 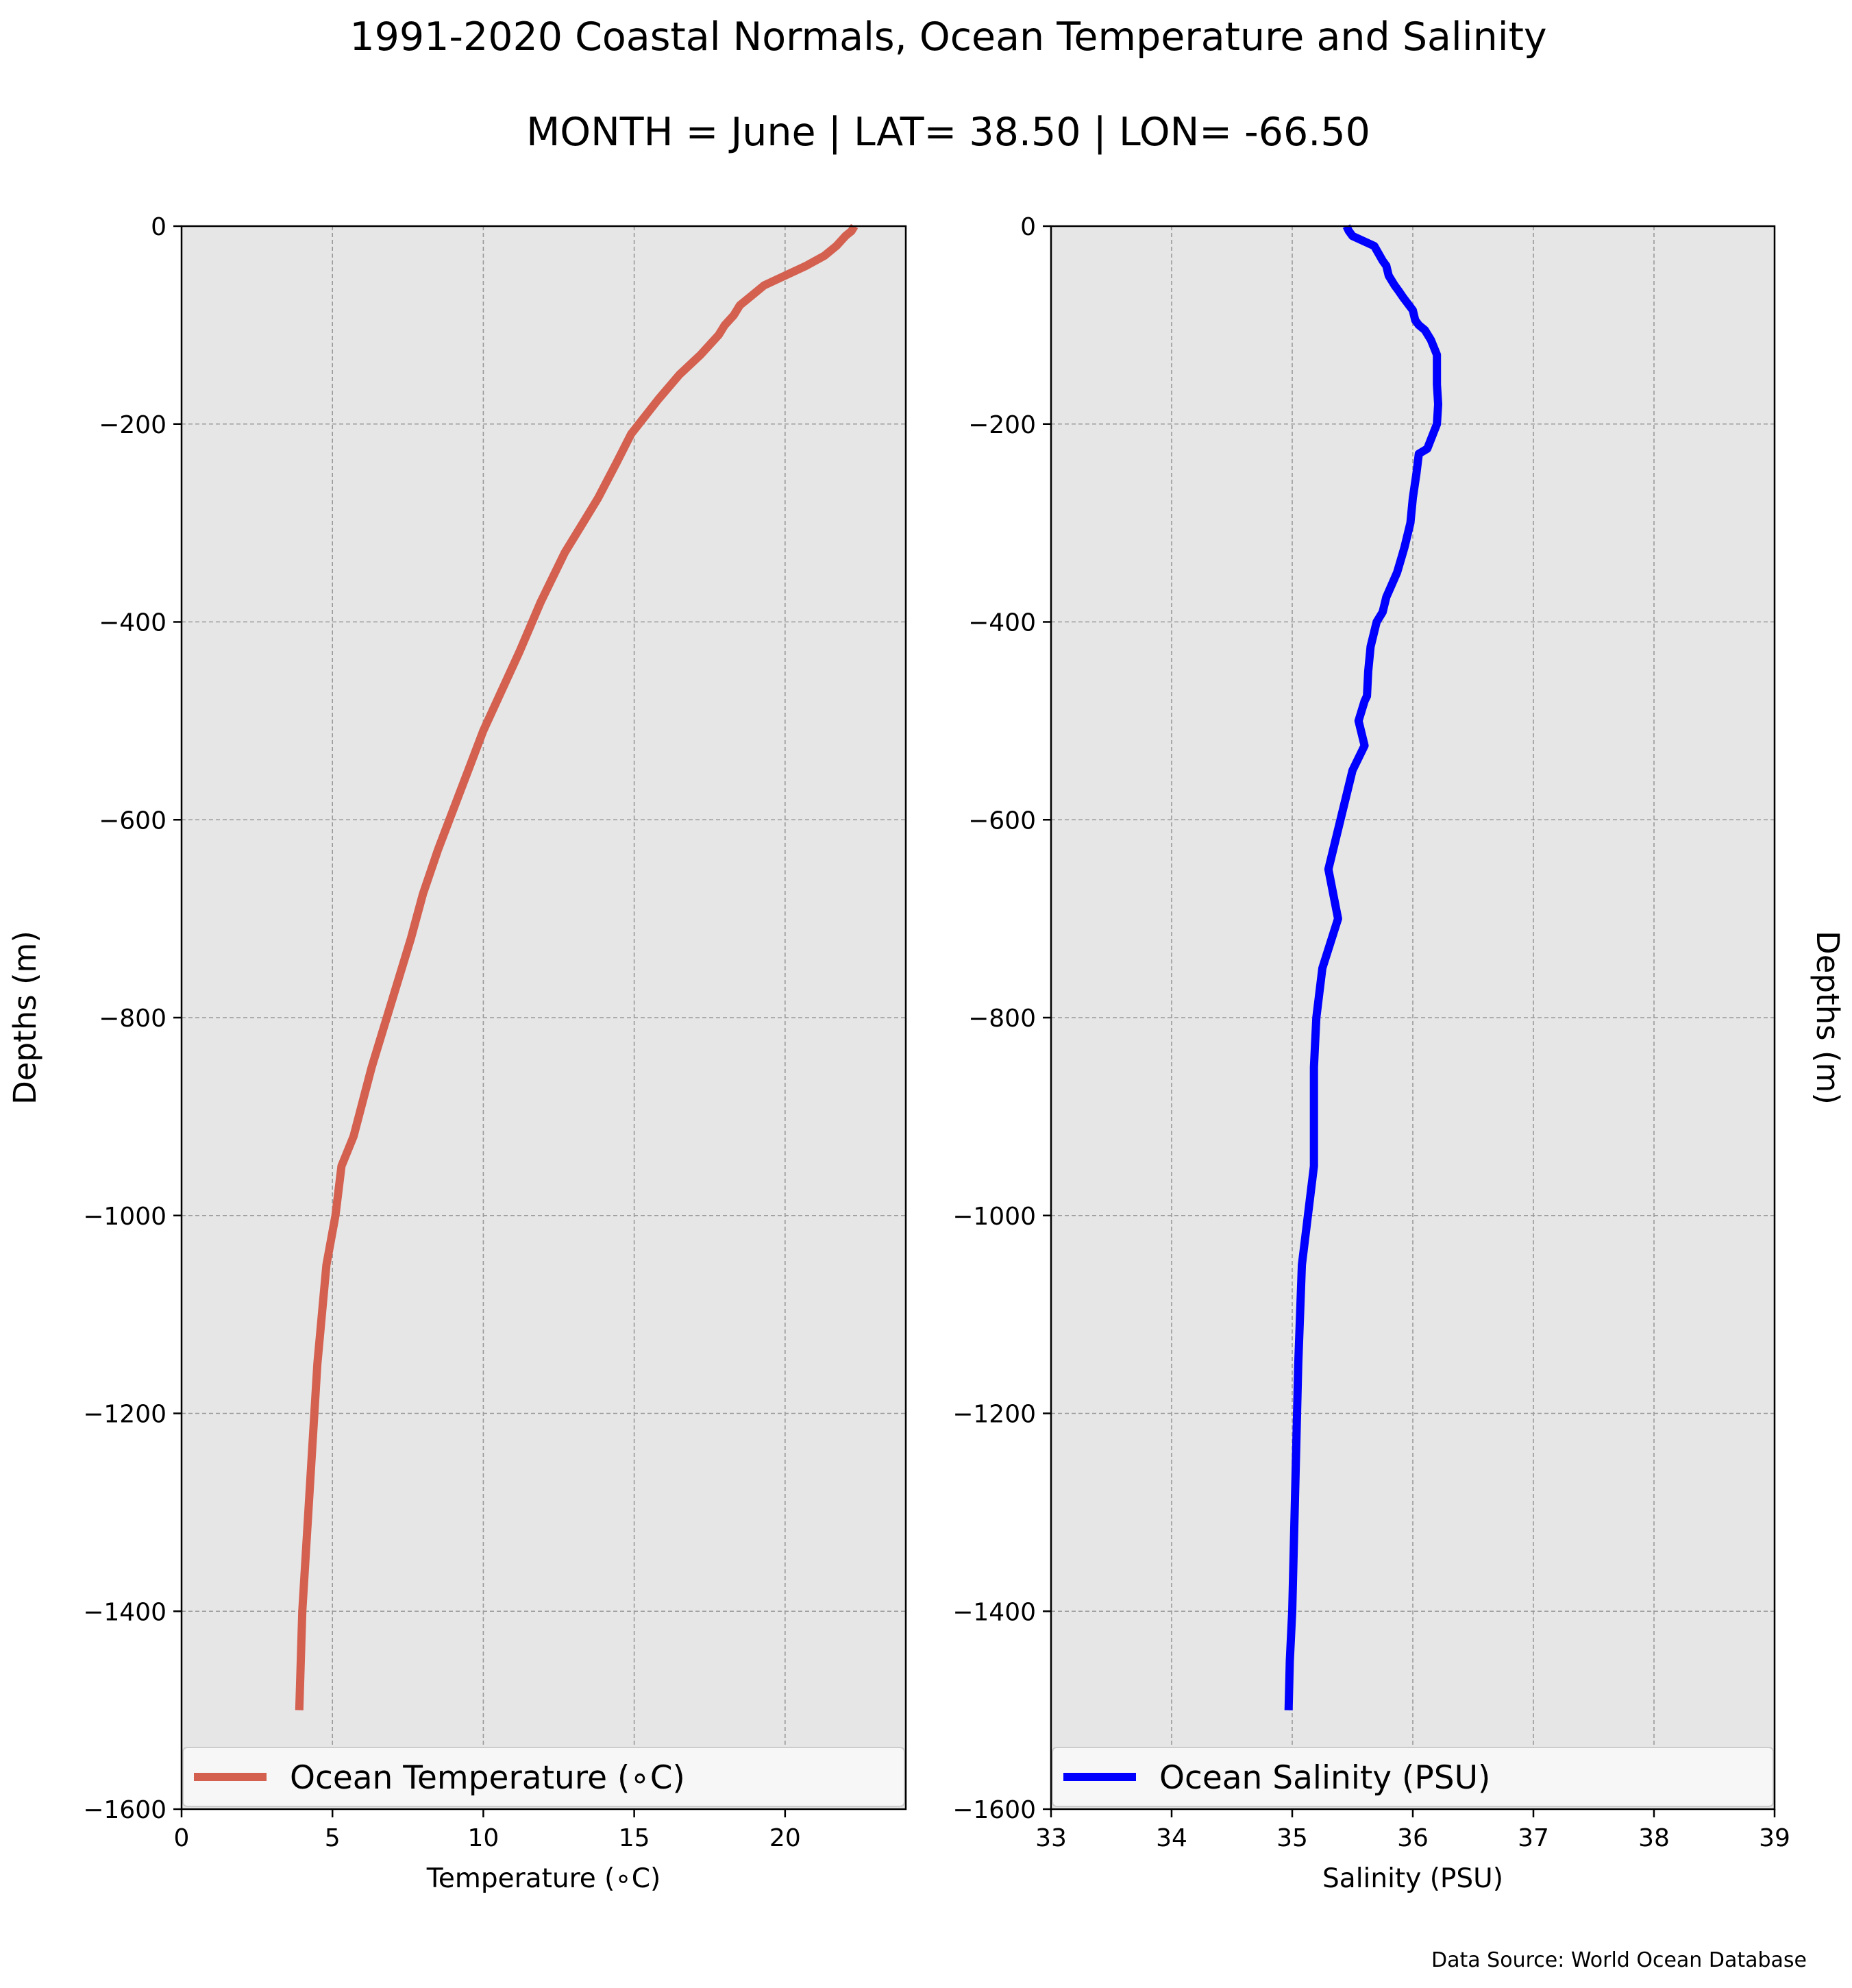 I want to click on temperature-y-tick-label: −1400, so click(x=124, y=1612).